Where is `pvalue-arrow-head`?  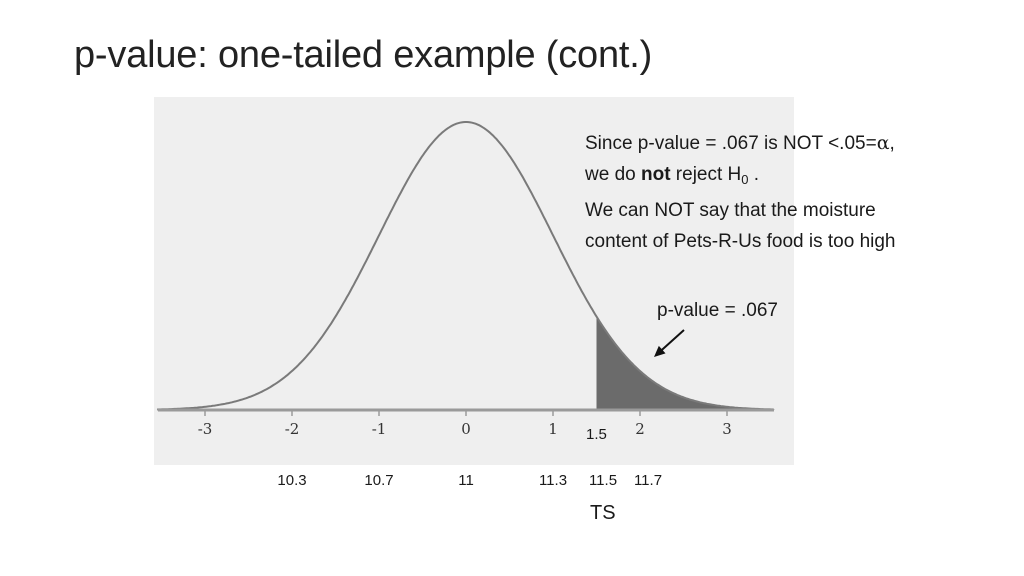
pvalue-arrow-head is located at coordinates (660, 351).